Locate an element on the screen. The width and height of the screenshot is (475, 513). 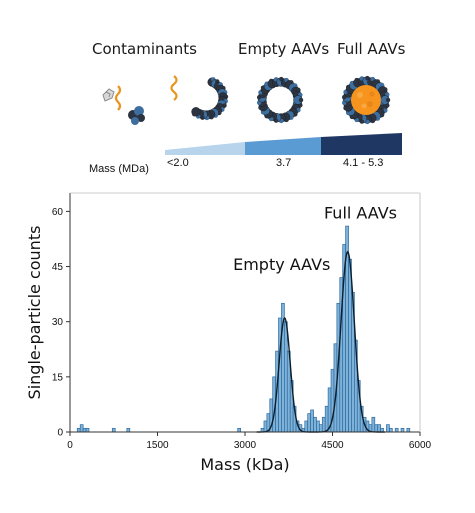
x-tick-label: 0 is located at coordinates (70, 445).